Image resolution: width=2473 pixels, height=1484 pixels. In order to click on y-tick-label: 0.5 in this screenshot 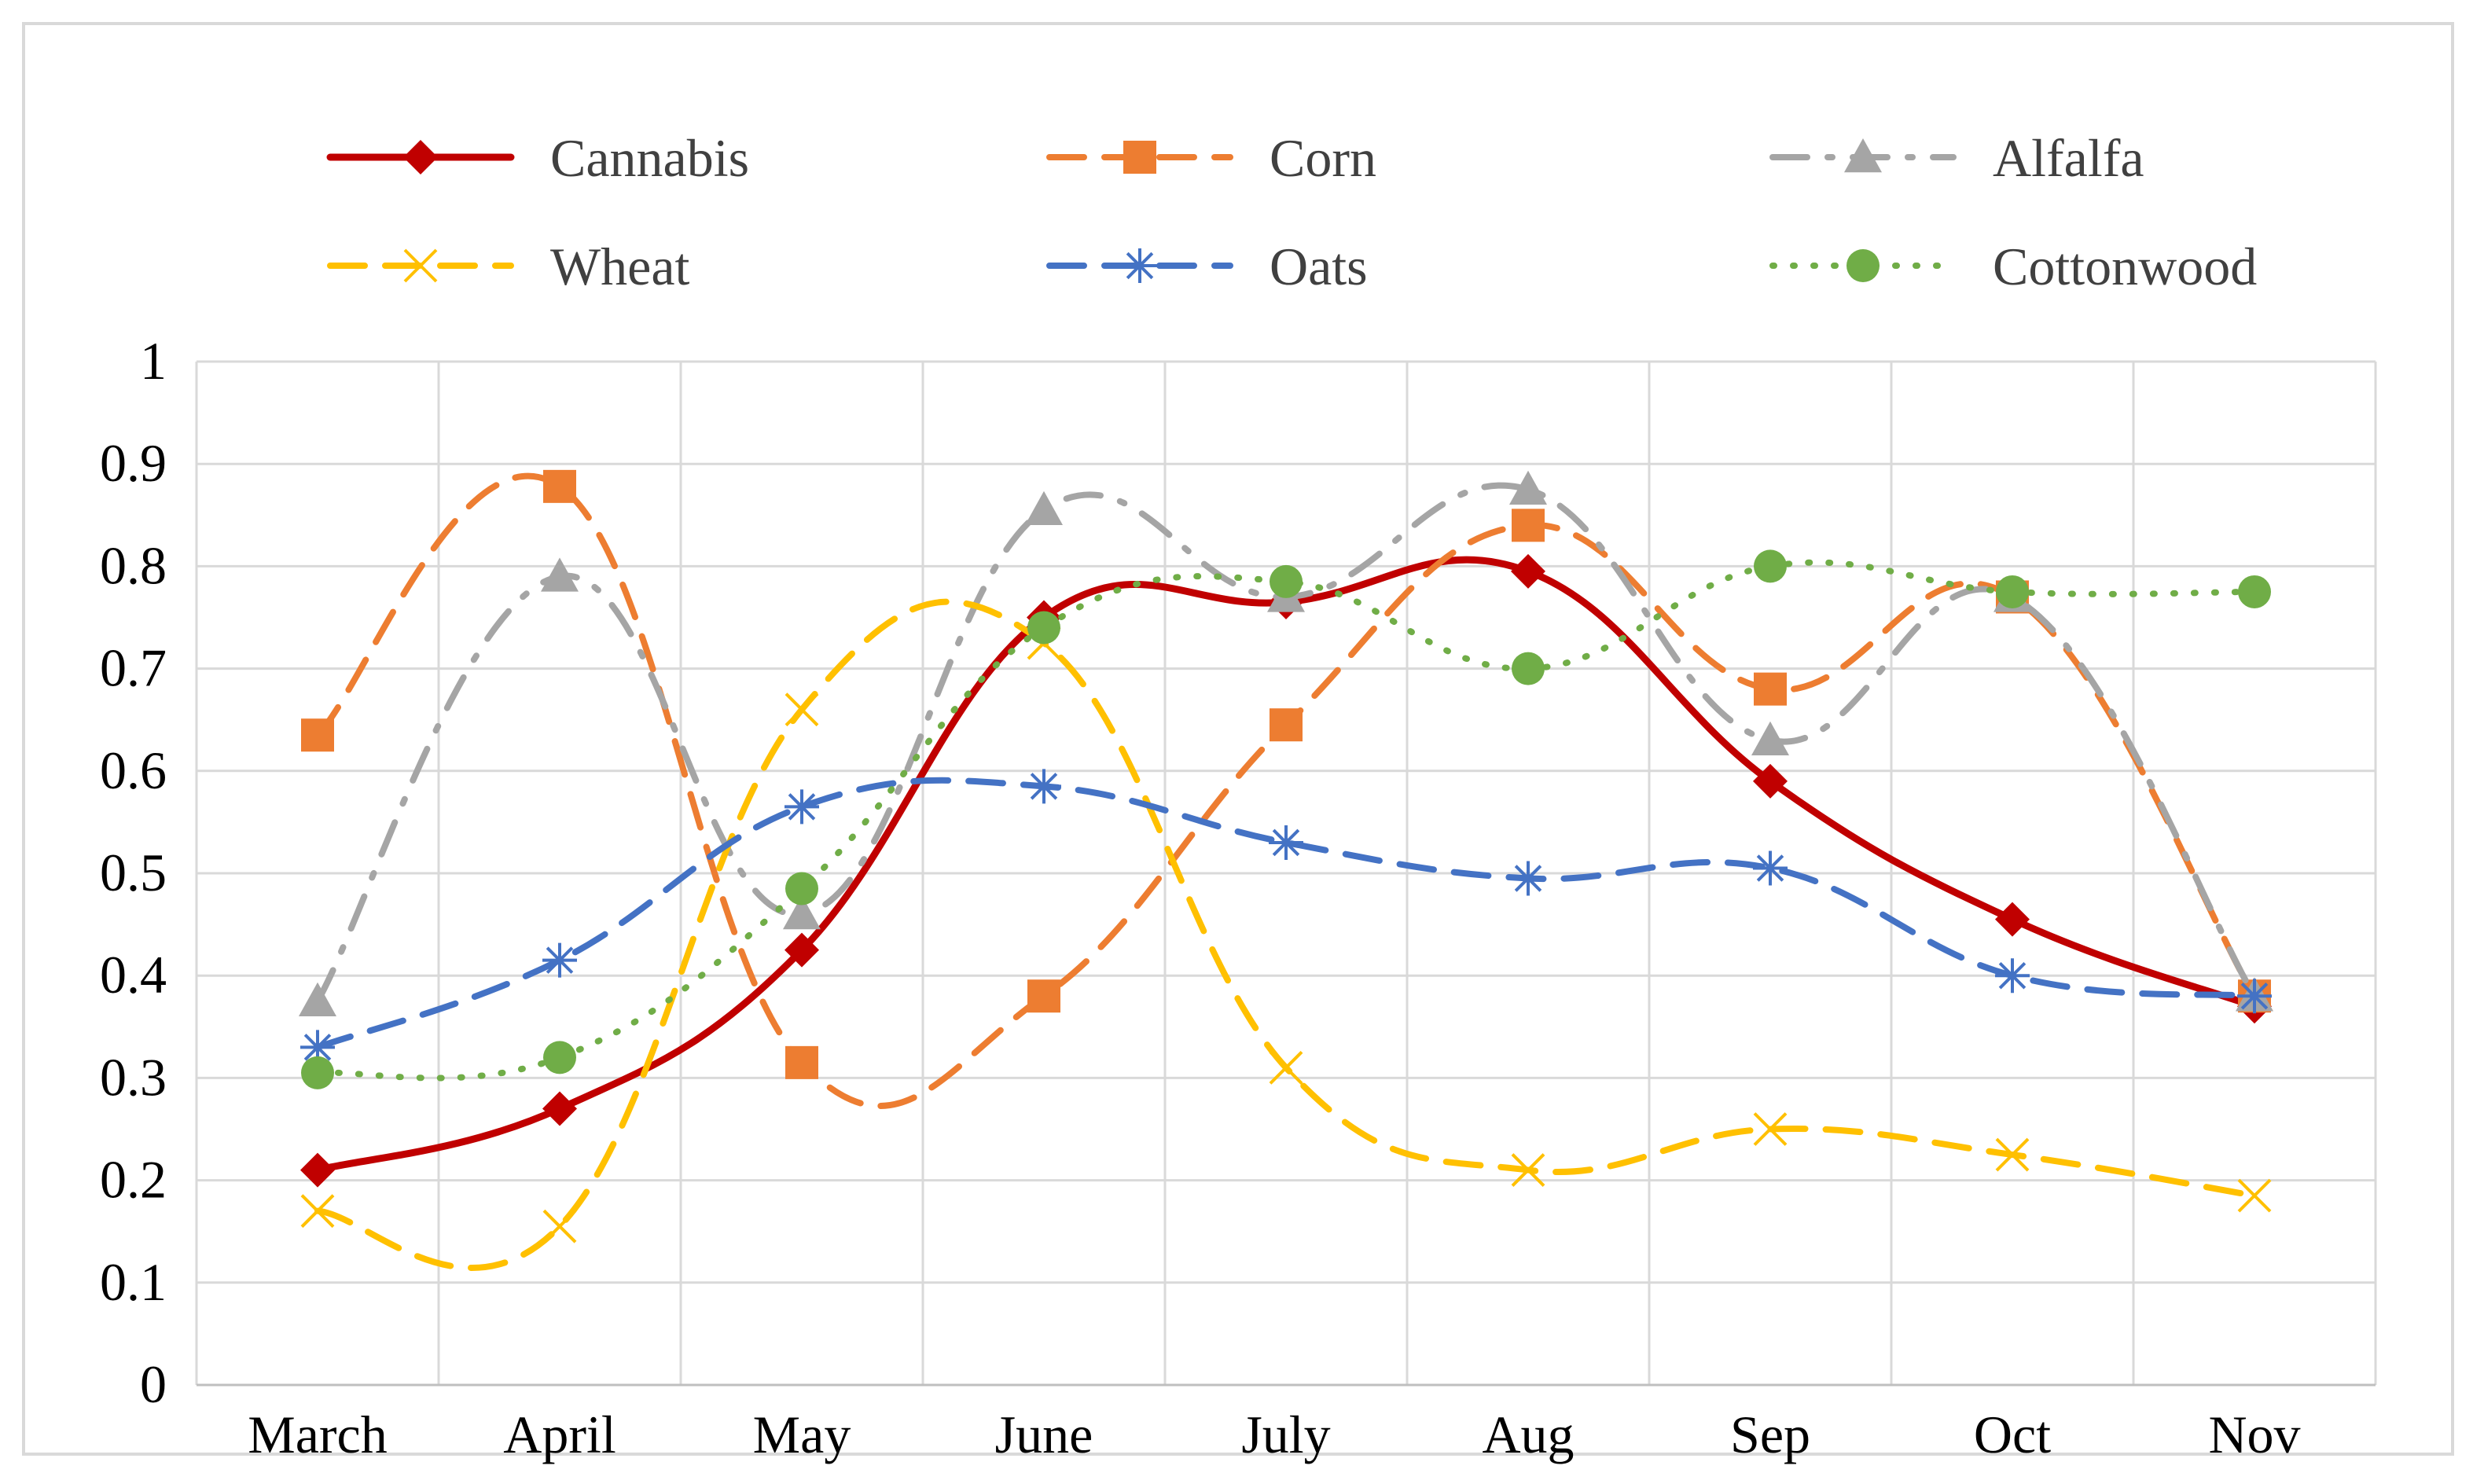, I will do `click(133, 872)`.